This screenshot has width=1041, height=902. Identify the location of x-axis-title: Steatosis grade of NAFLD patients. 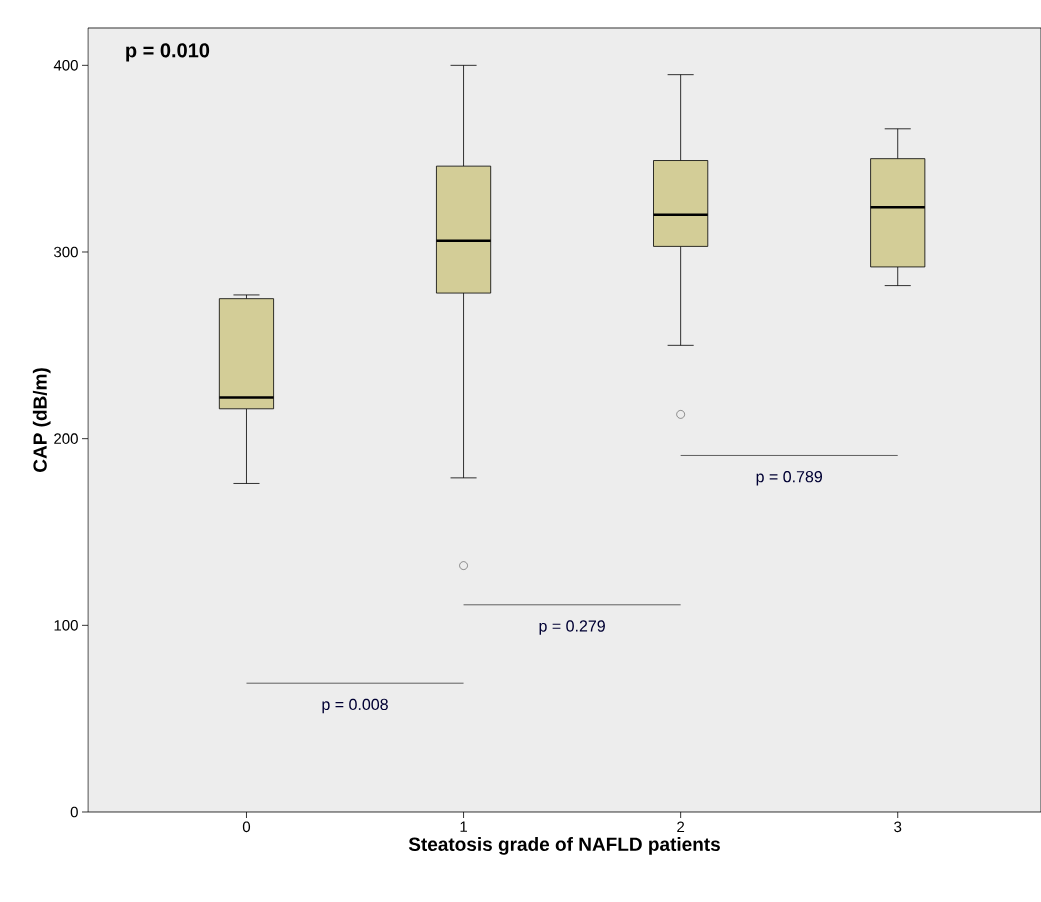
(564, 846).